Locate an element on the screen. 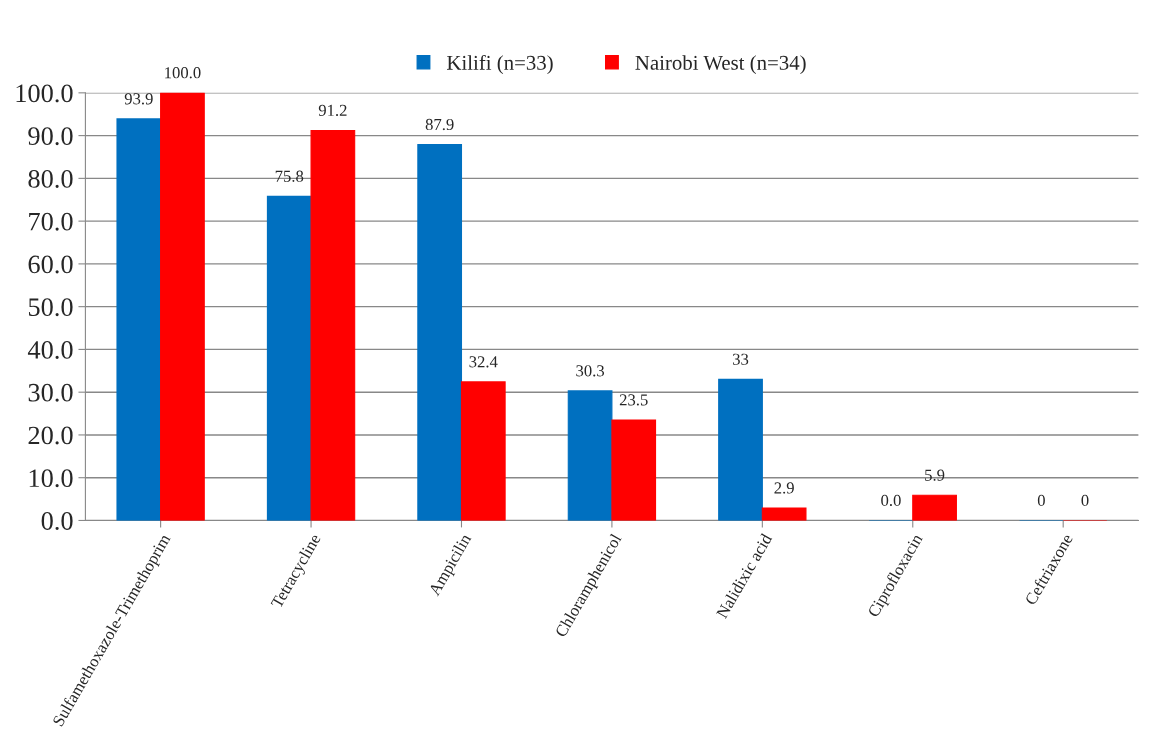 The height and width of the screenshot is (731, 1170). data-label: 23.5 is located at coordinates (633, 400).